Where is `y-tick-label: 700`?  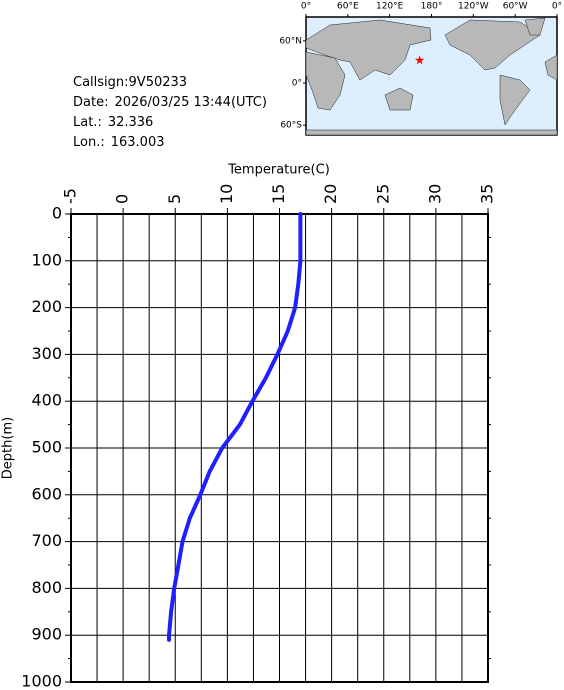
y-tick-label: 700 is located at coordinates (46, 540).